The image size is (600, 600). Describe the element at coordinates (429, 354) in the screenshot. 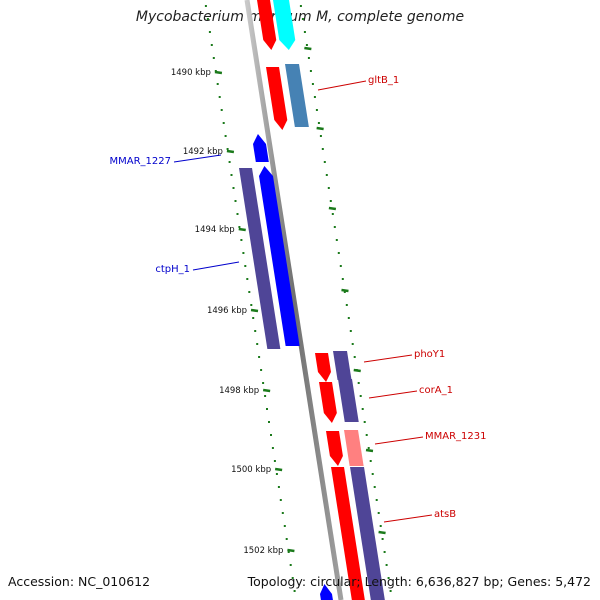

I see `gene-label: phoY1` at that location.